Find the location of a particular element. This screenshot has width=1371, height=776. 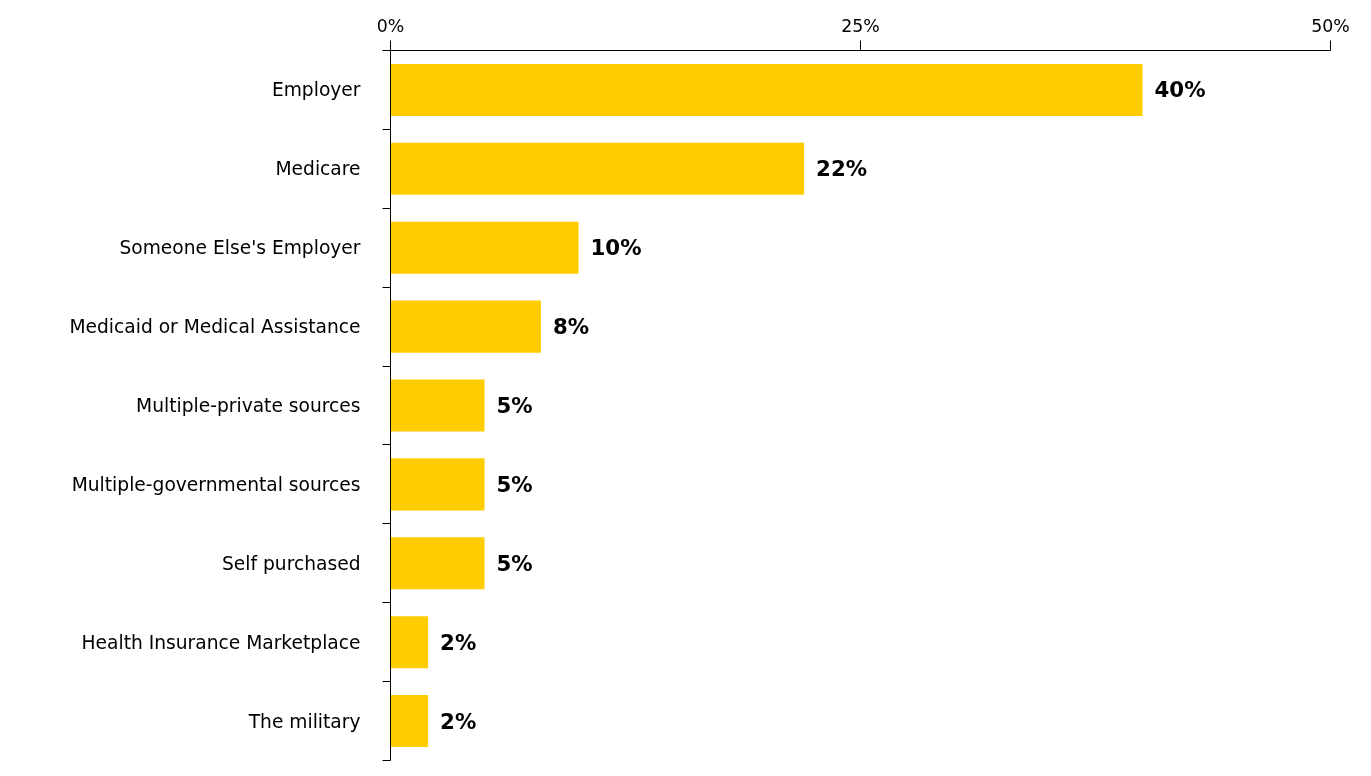

y-tick-label: Health Insurance Marketplace is located at coordinates (221, 642).